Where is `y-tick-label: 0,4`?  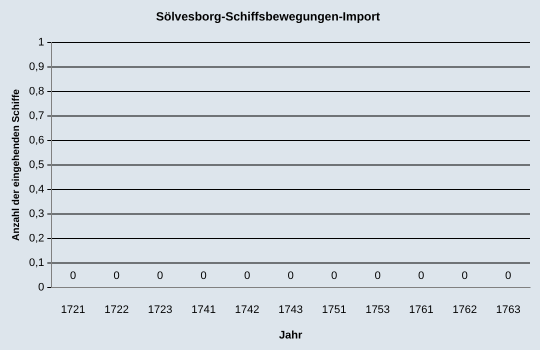
y-tick-label: 0,4 is located at coordinates (36, 190).